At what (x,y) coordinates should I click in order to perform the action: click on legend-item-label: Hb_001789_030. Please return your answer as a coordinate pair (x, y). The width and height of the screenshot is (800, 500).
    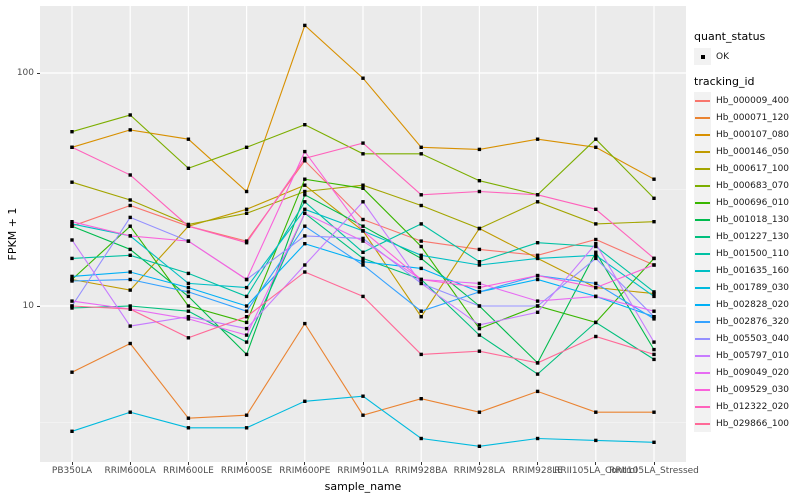
    Looking at the image, I should click on (753, 287).